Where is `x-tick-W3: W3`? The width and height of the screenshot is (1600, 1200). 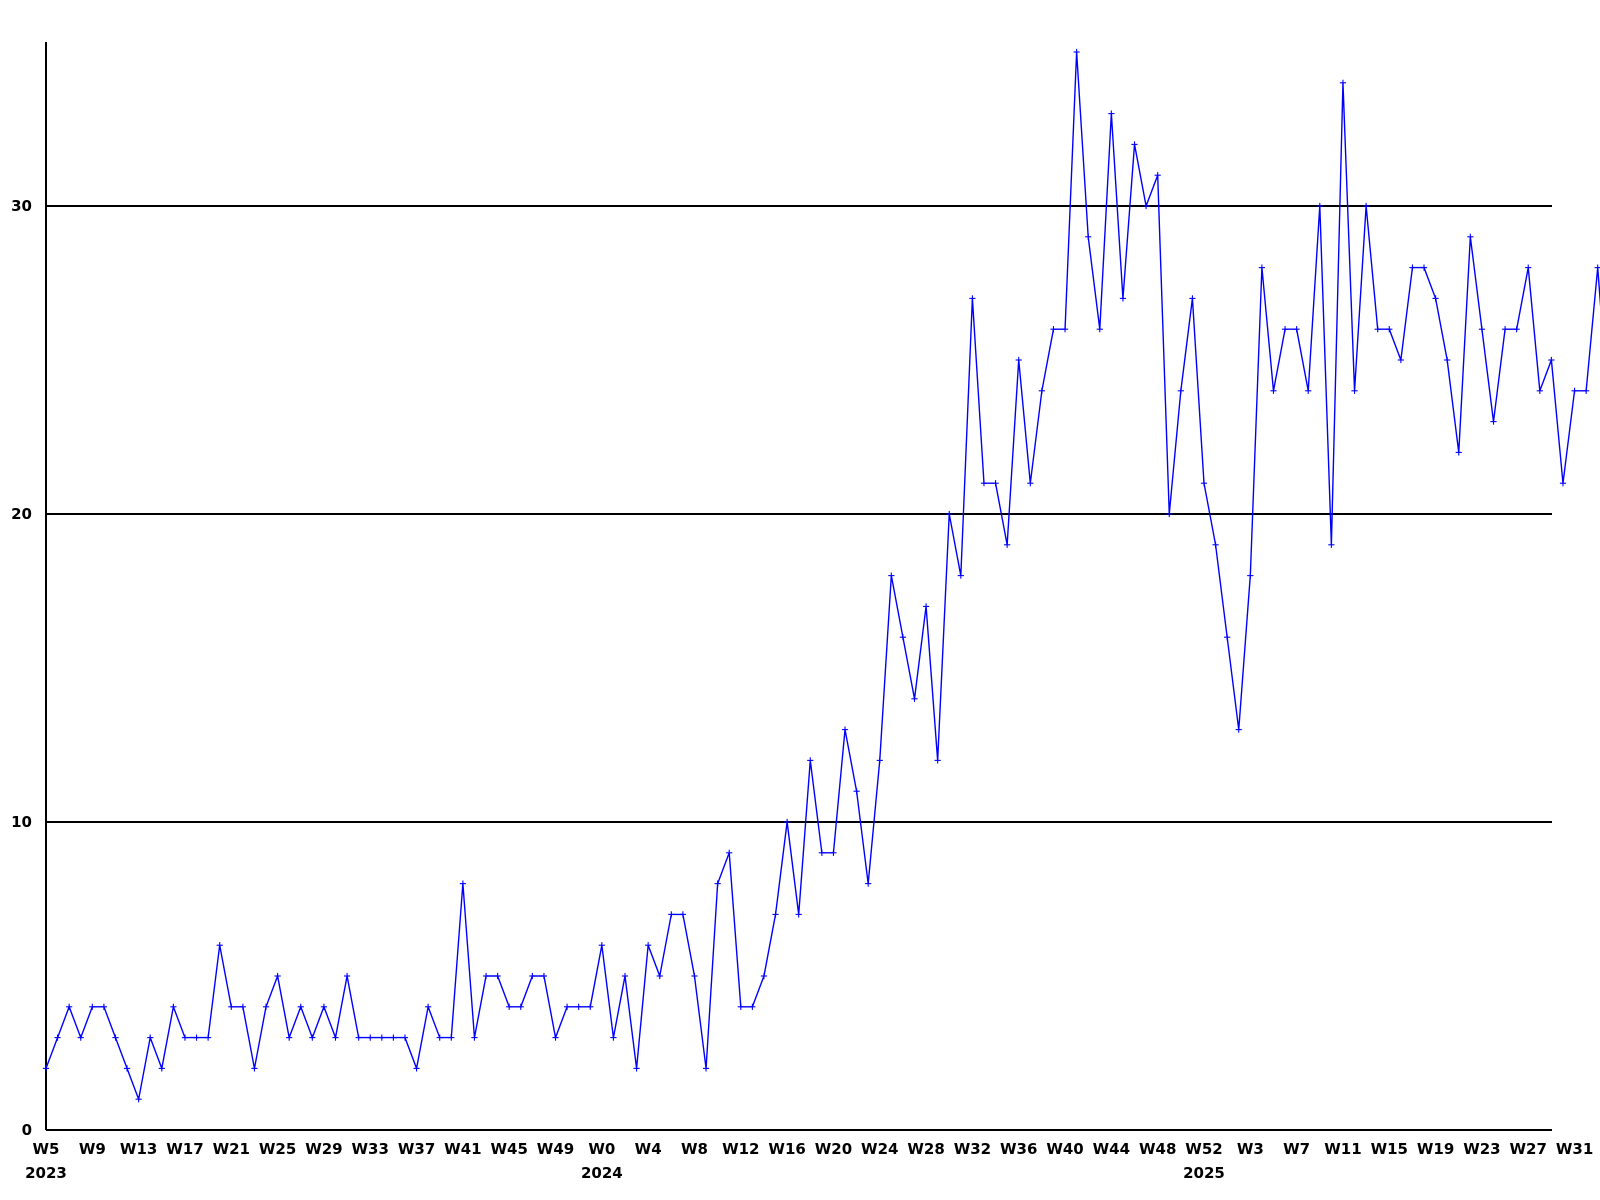 x-tick-W3: W3 is located at coordinates (1250, 1149).